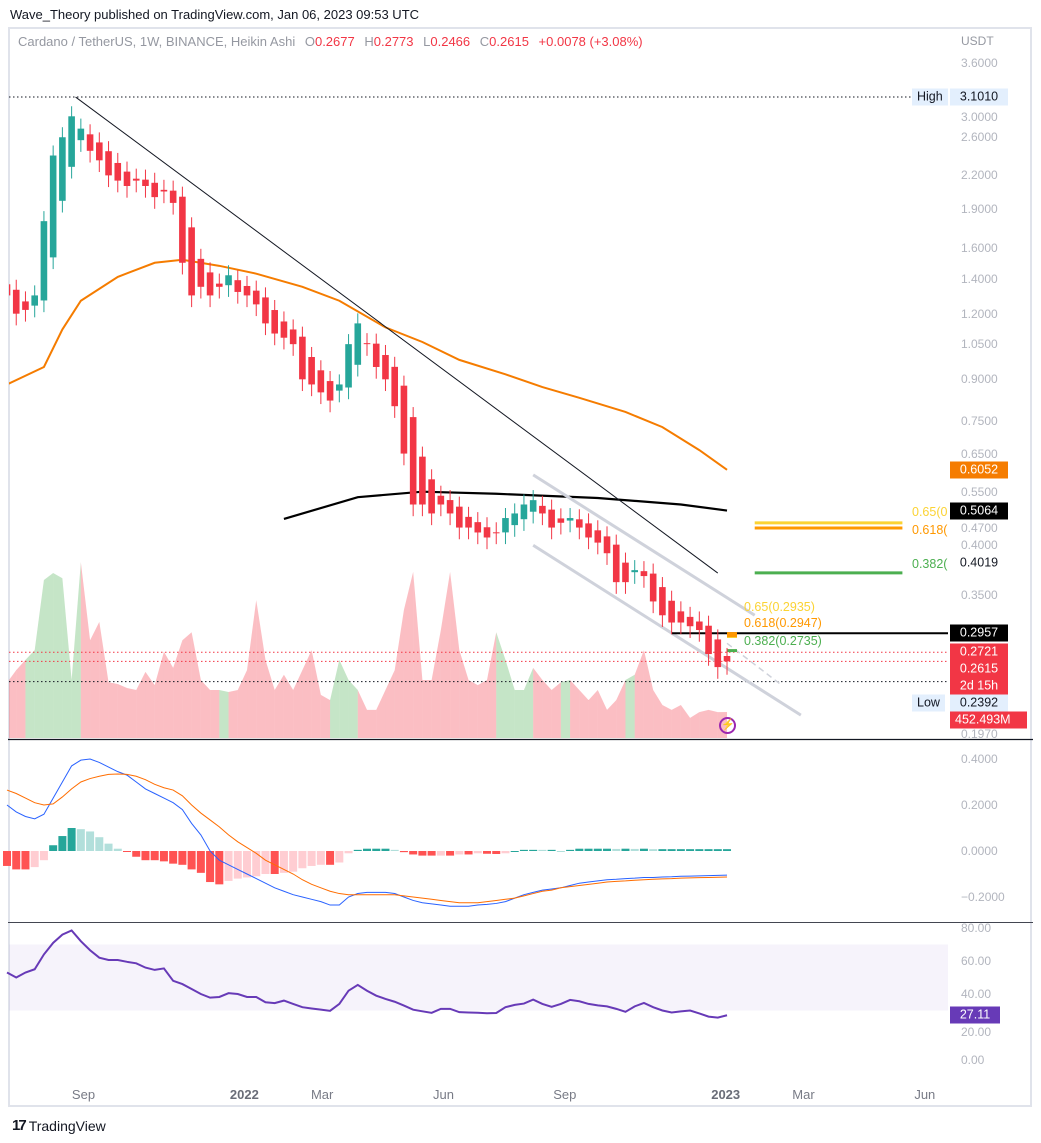 The image size is (1041, 1143). Describe the element at coordinates (368, 364) in the screenshot. I see `moving-average-orange-line` at that location.